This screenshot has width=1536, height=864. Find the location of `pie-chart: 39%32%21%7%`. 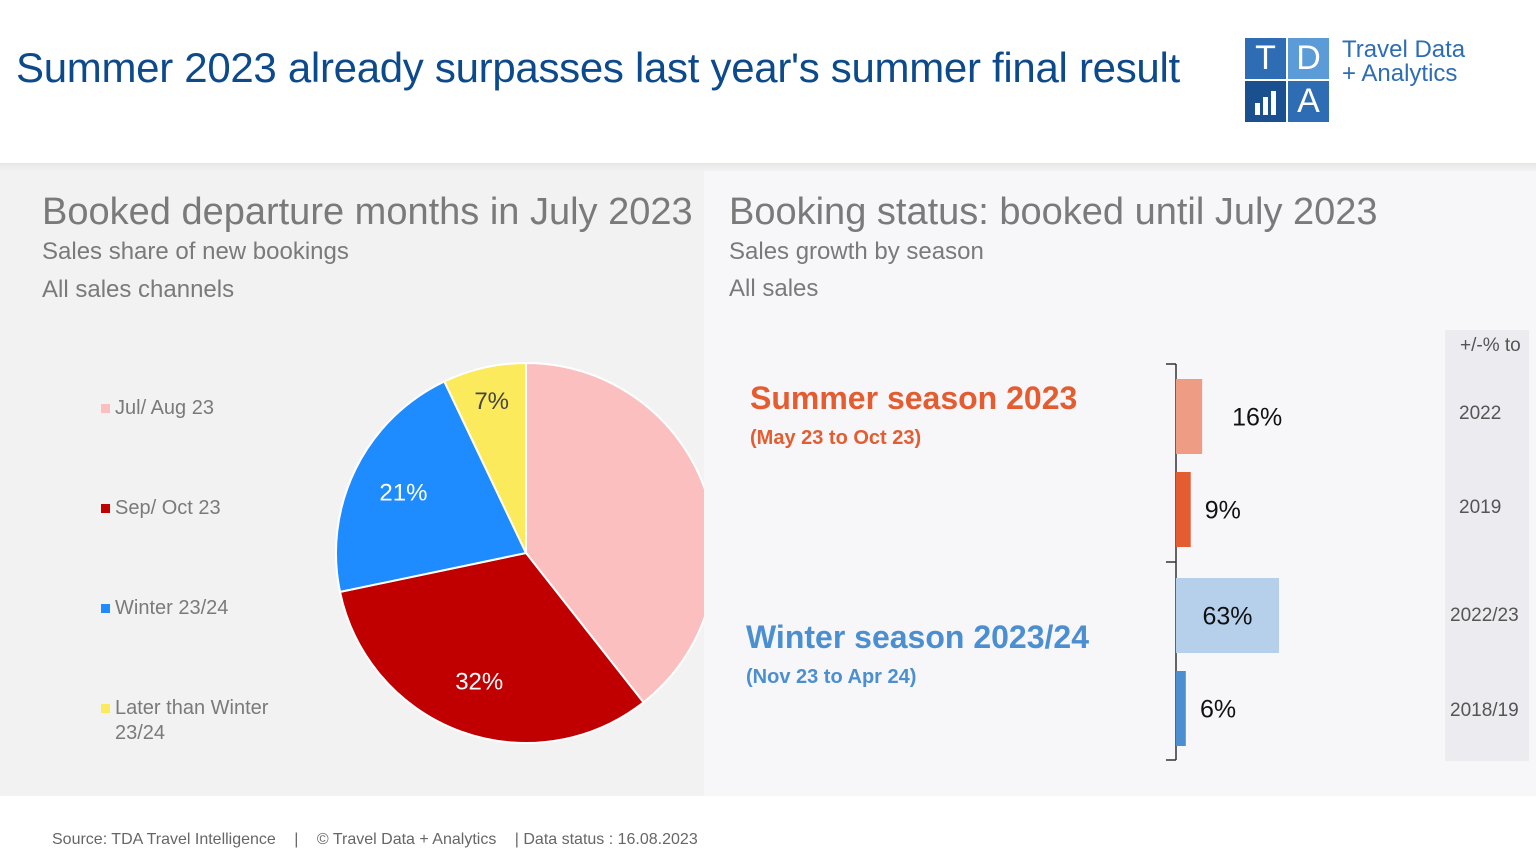

pie-chart: 39%32%21%7% is located at coordinates (519, 552).